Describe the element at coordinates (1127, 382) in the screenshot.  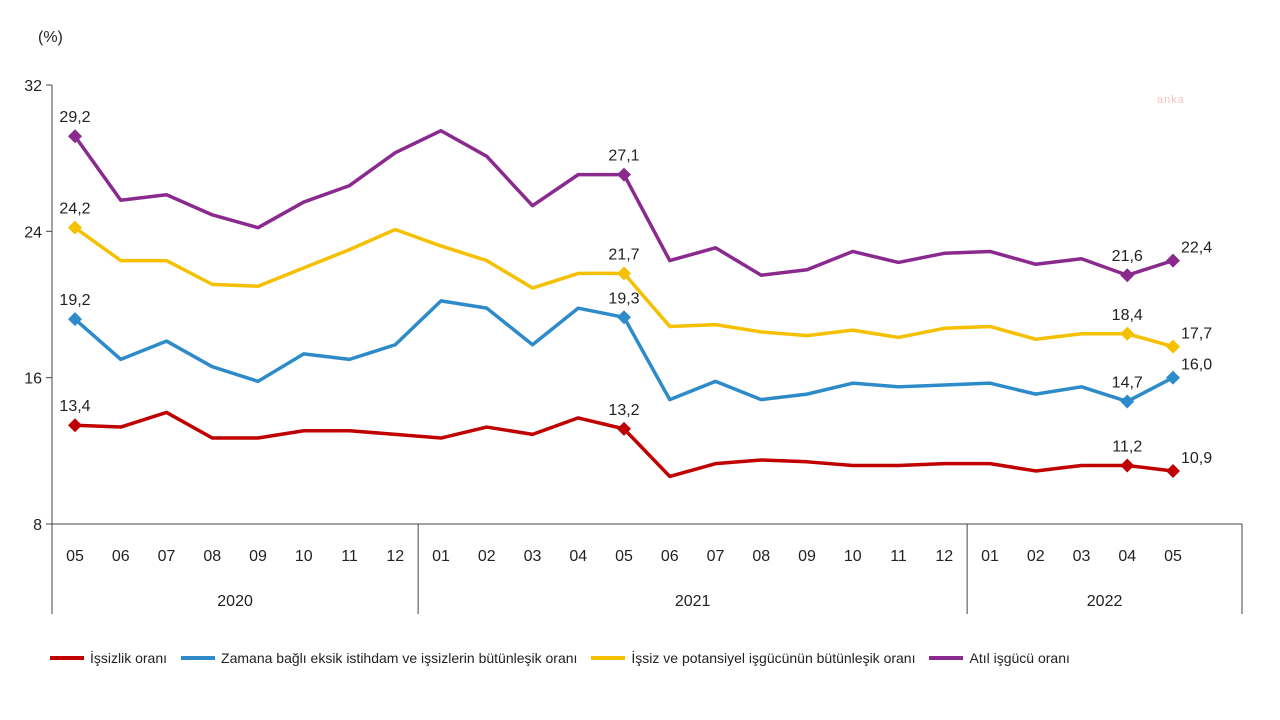
I see `data-label: 14,7` at that location.